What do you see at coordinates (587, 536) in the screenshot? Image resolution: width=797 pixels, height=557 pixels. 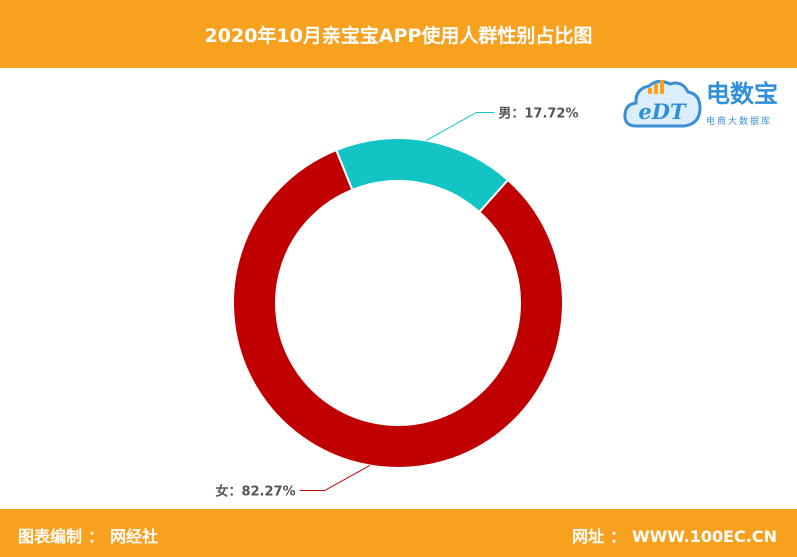 I see `footer-website-label: 网址` at bounding box center [587, 536].